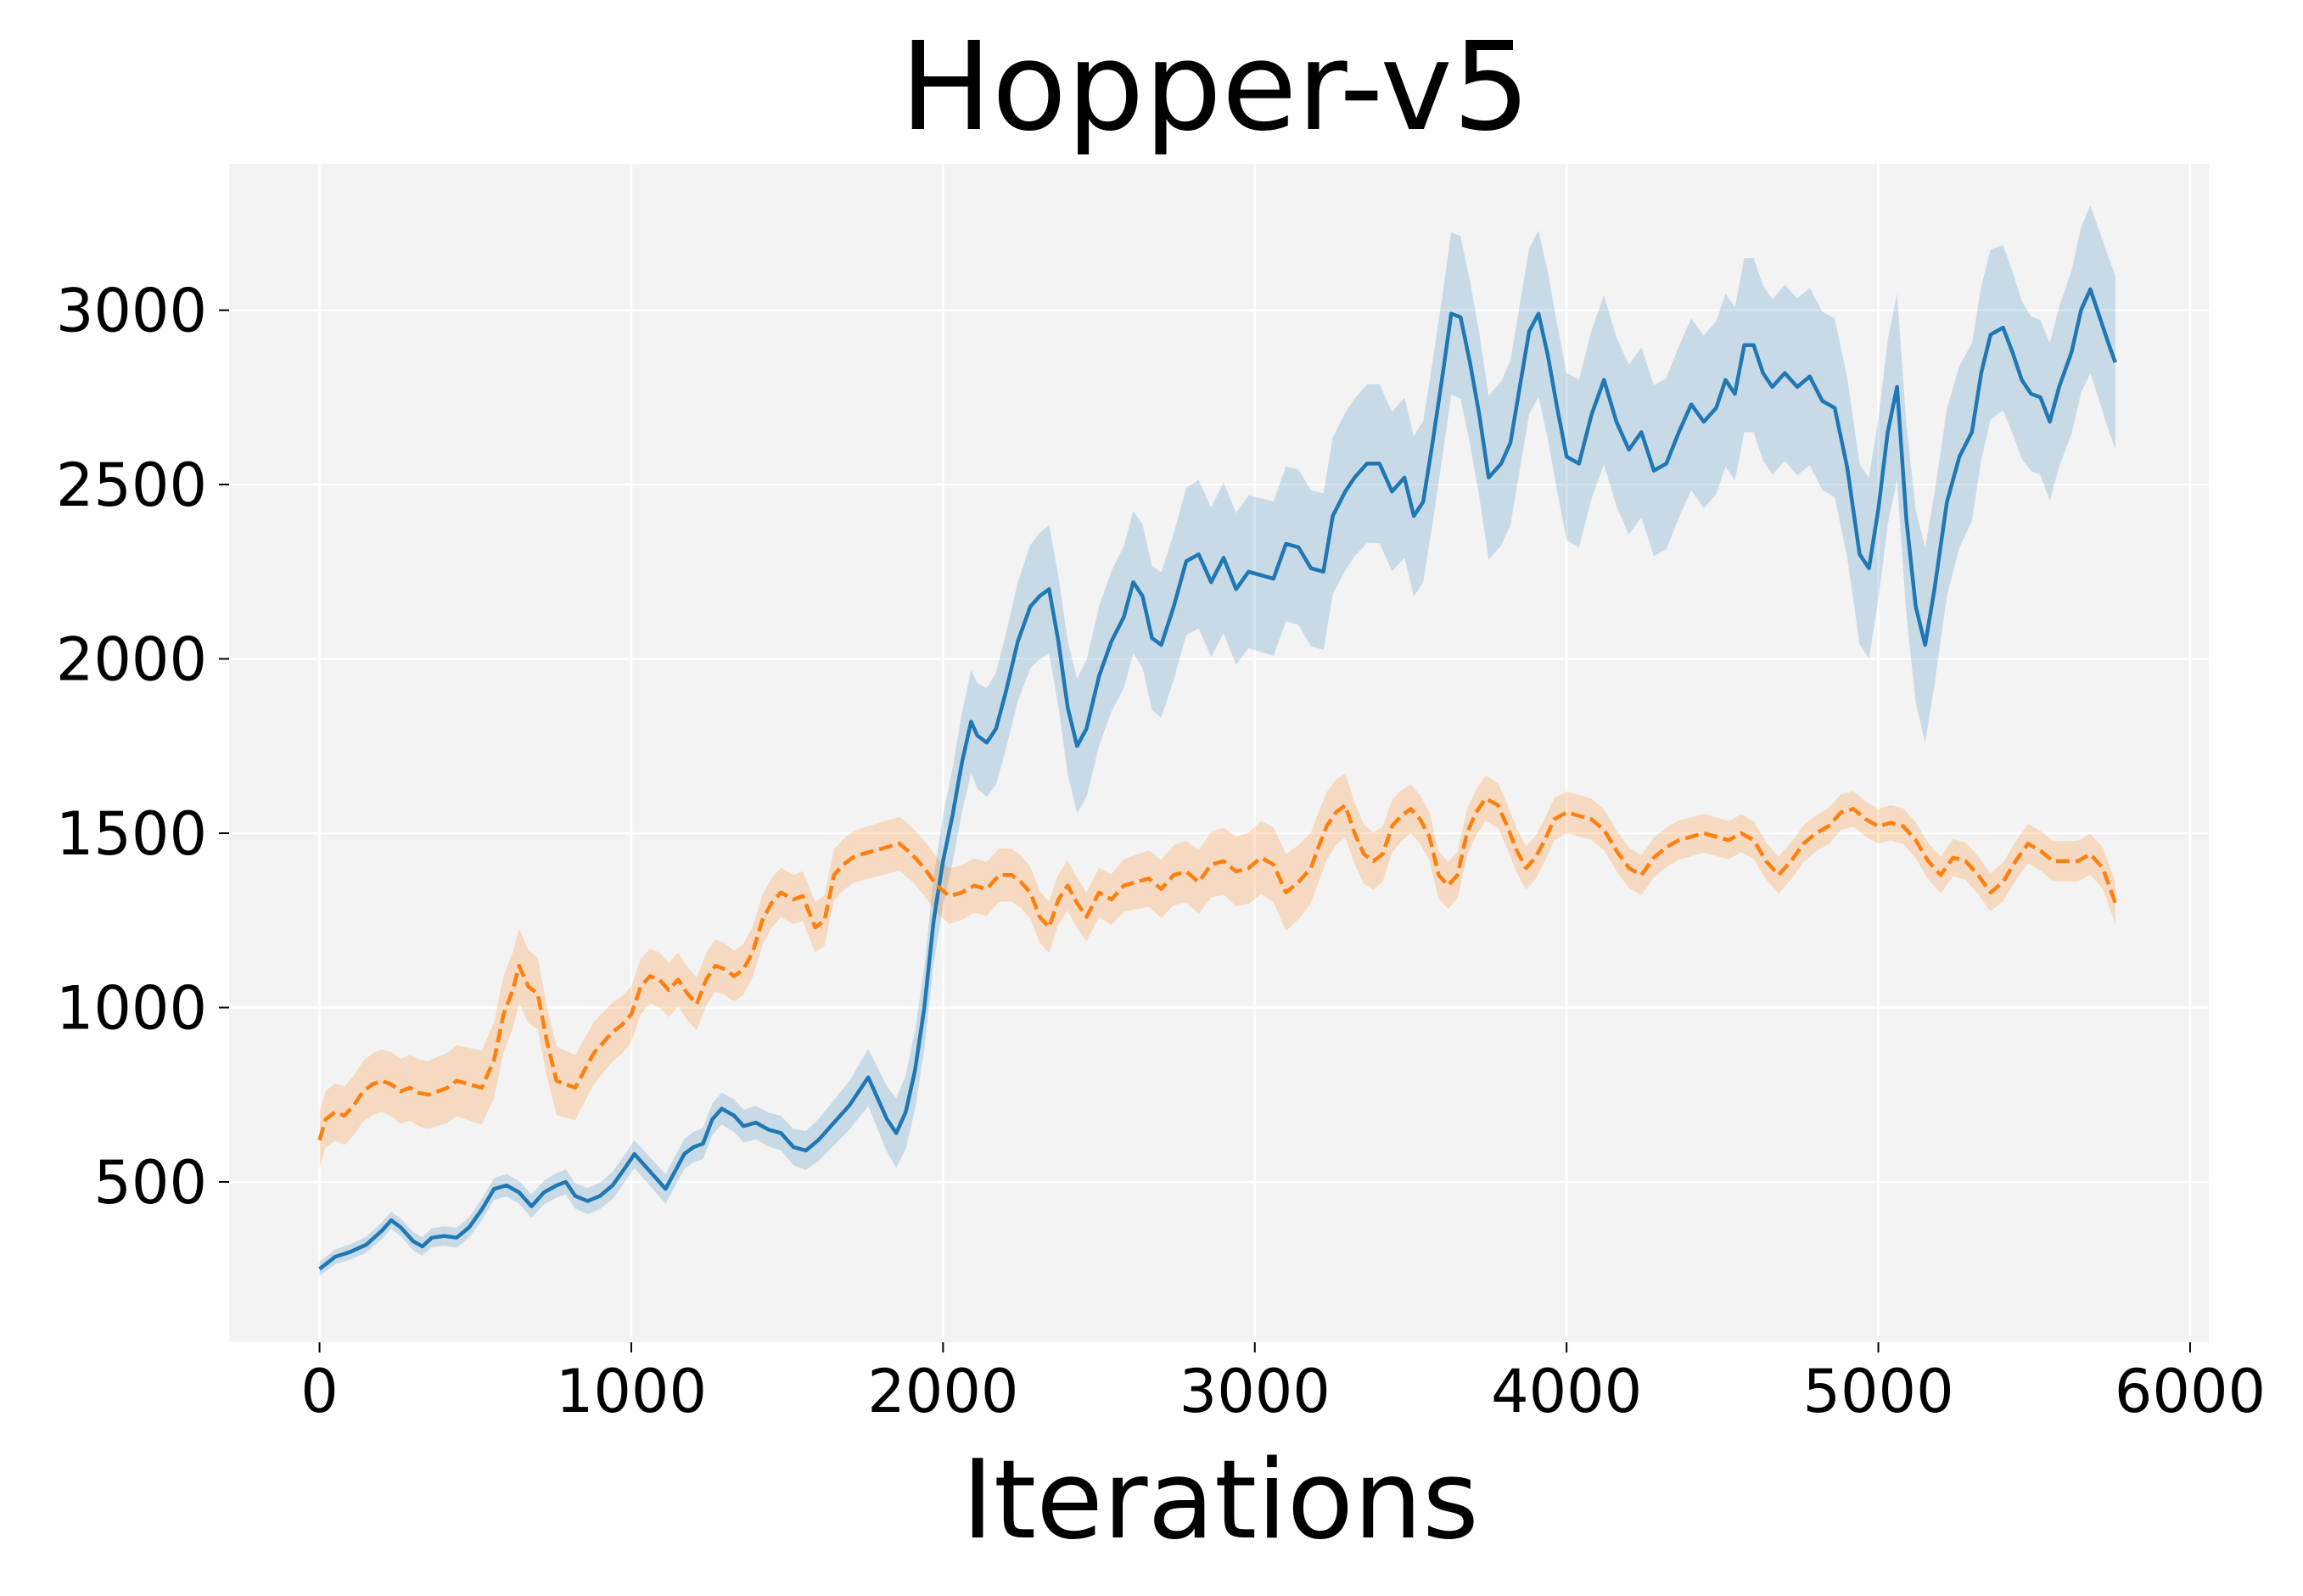  Describe the element at coordinates (631, 1391) in the screenshot. I see `x-tick-label: 1000` at that location.